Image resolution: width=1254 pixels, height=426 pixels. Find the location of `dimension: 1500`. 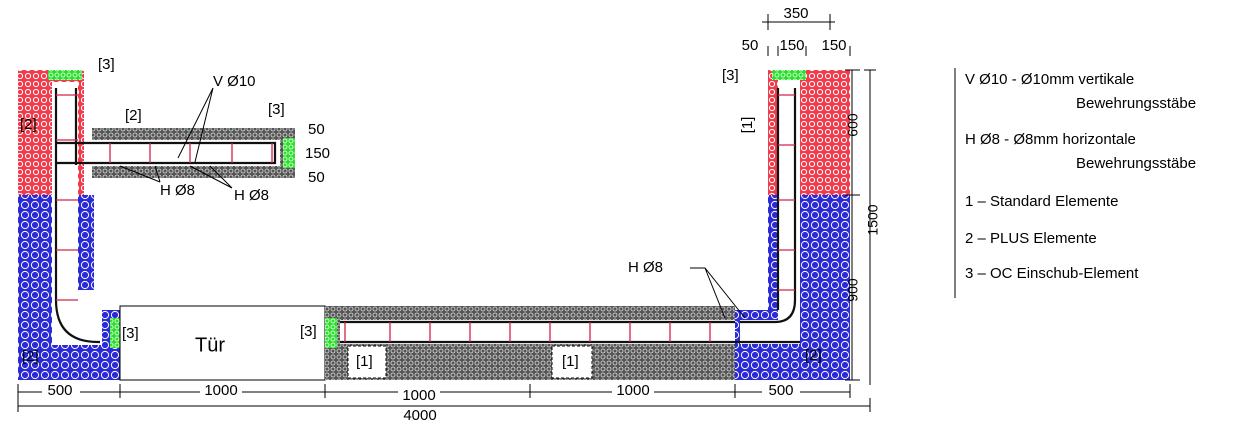

dimension: 1500 is located at coordinates (873, 219).